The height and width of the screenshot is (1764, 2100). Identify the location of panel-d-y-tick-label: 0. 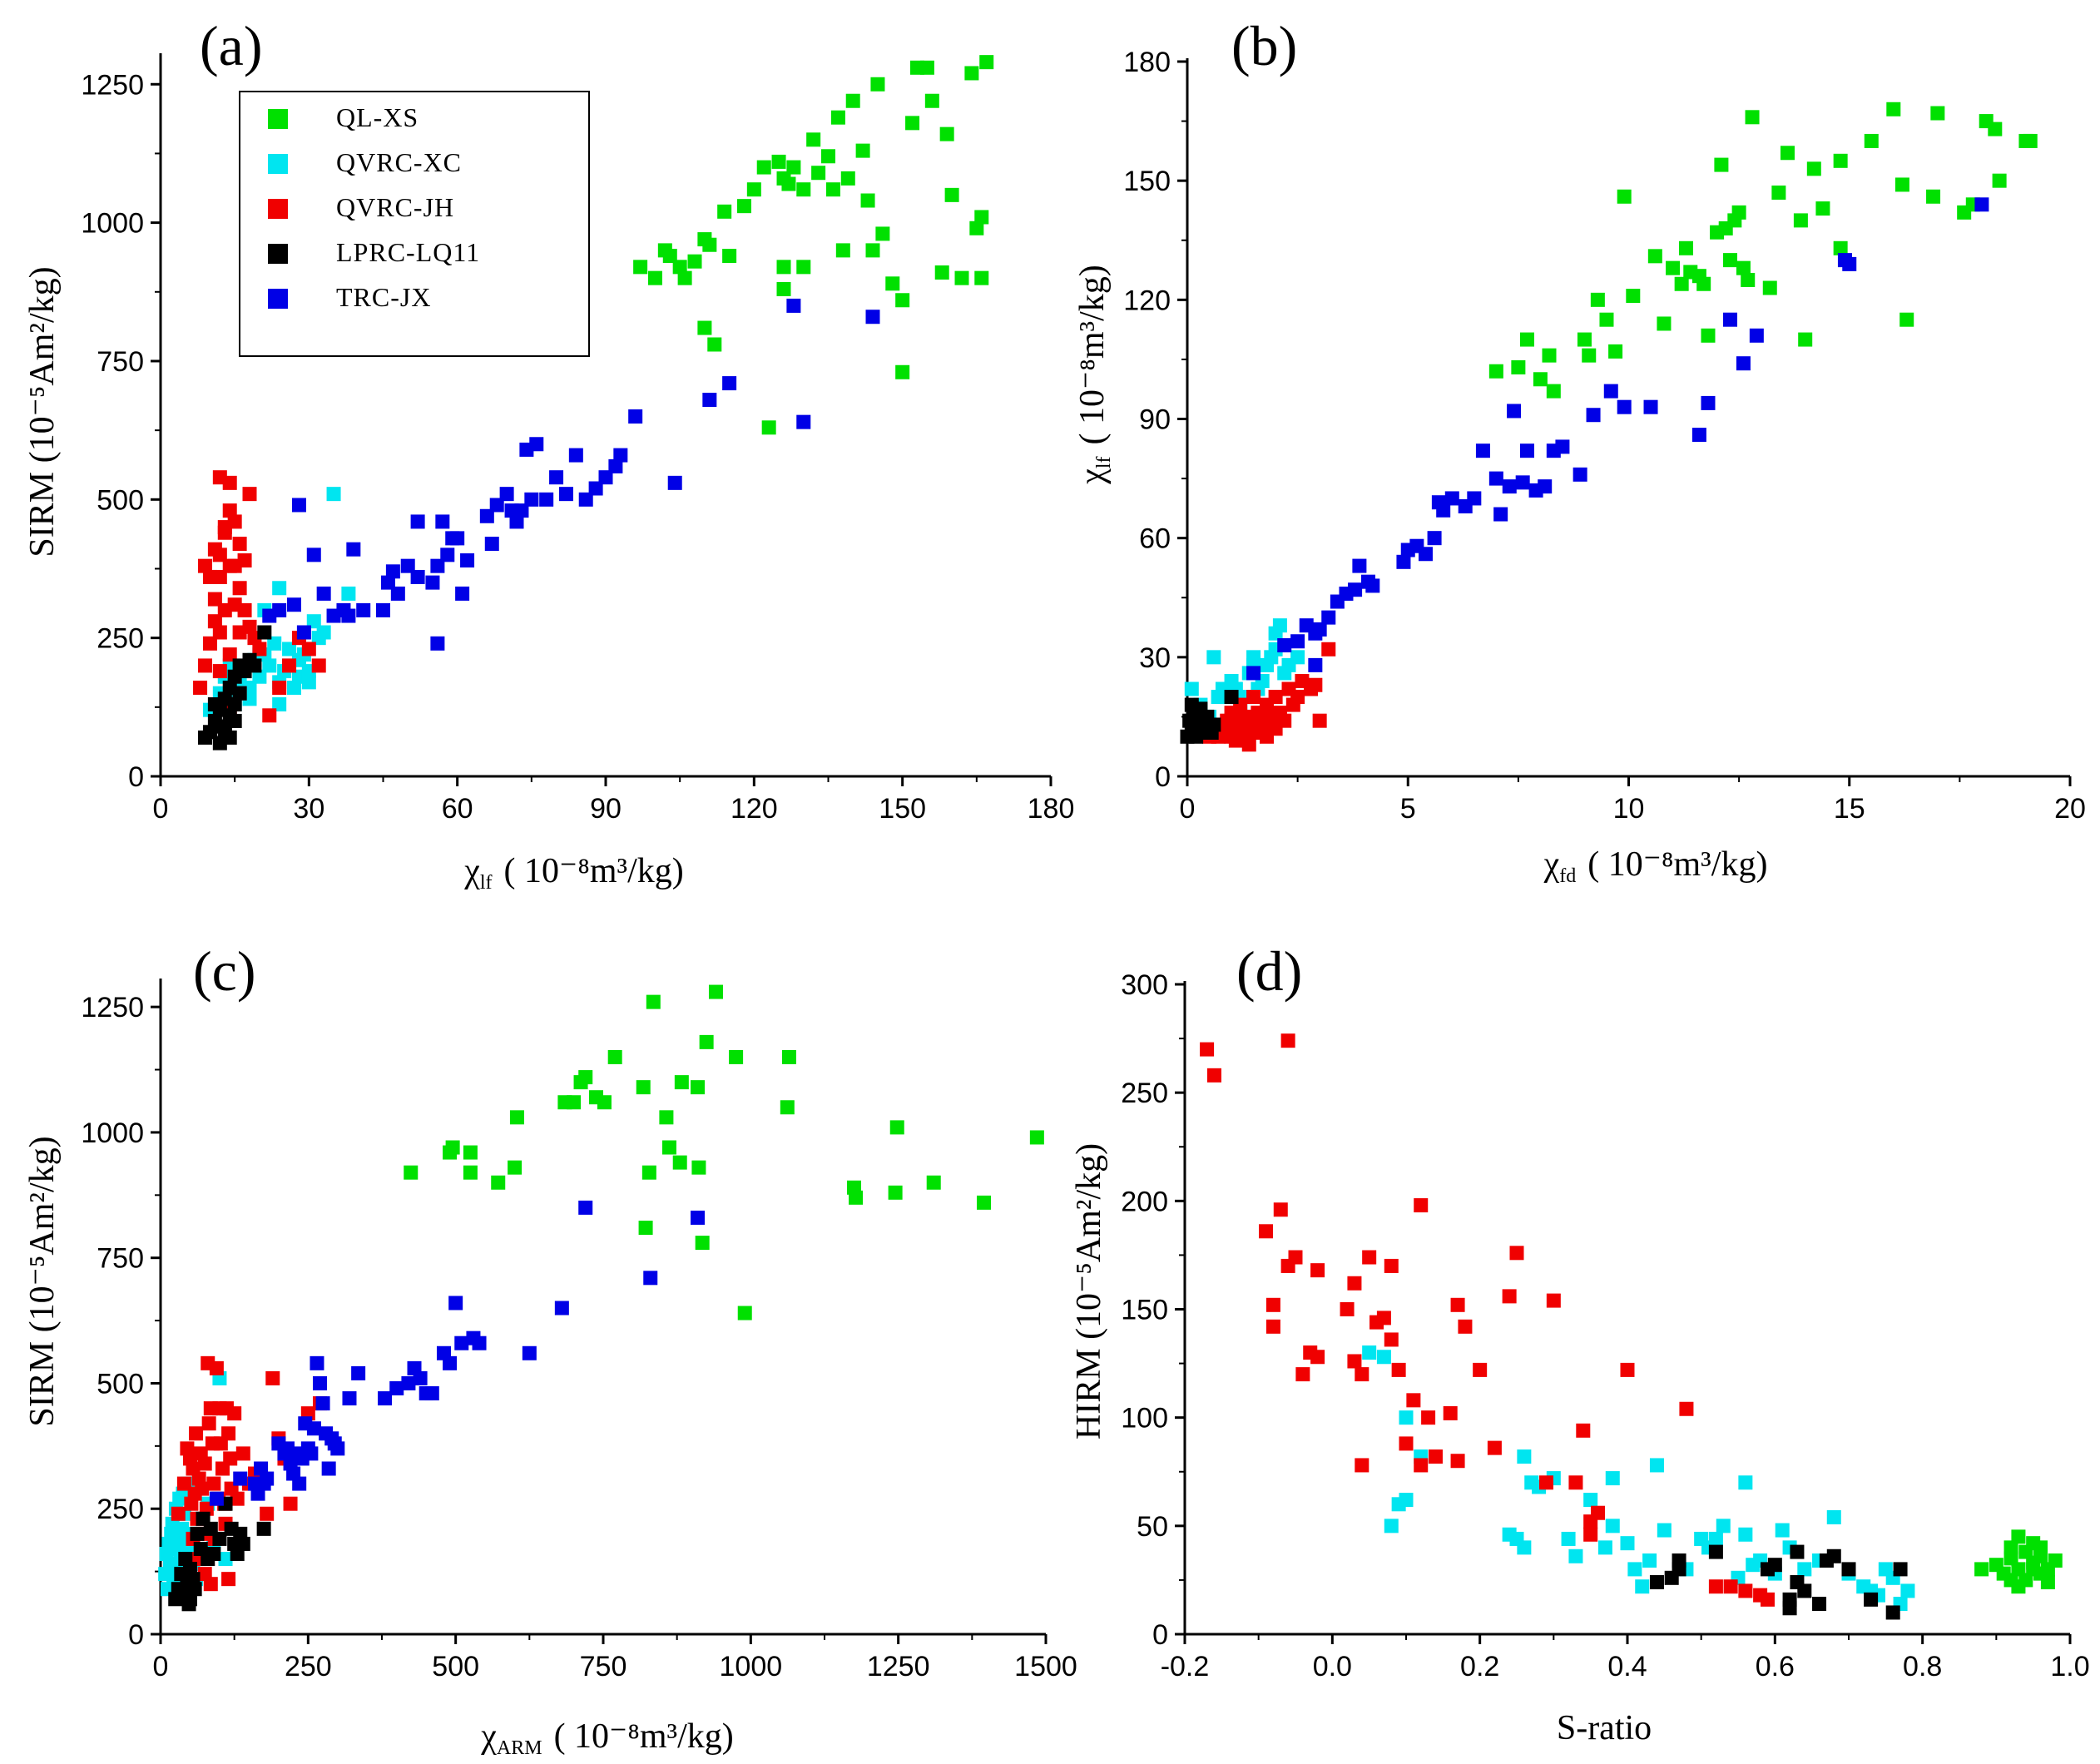
(1160, 1635).